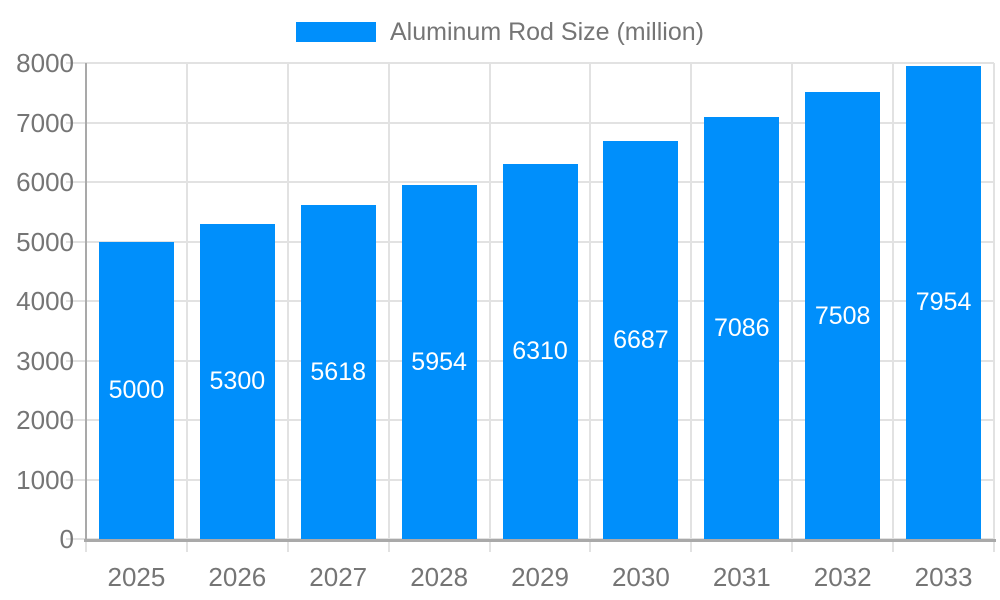 The width and height of the screenshot is (1000, 600). Describe the element at coordinates (336, 32) in the screenshot. I see `legend-swatch-icon` at that location.